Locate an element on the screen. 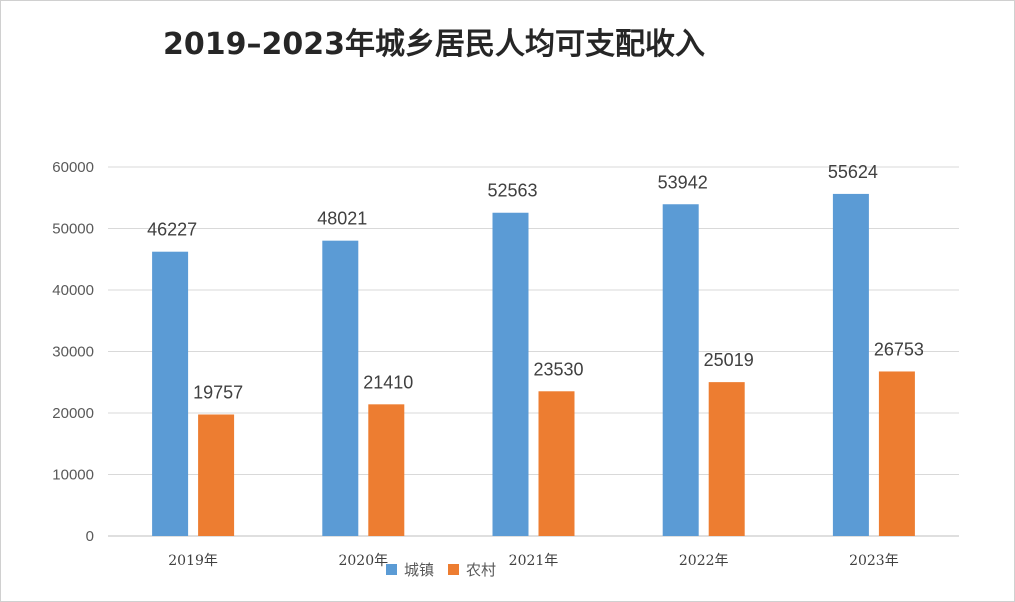  data-label: 52563 is located at coordinates (512, 191).